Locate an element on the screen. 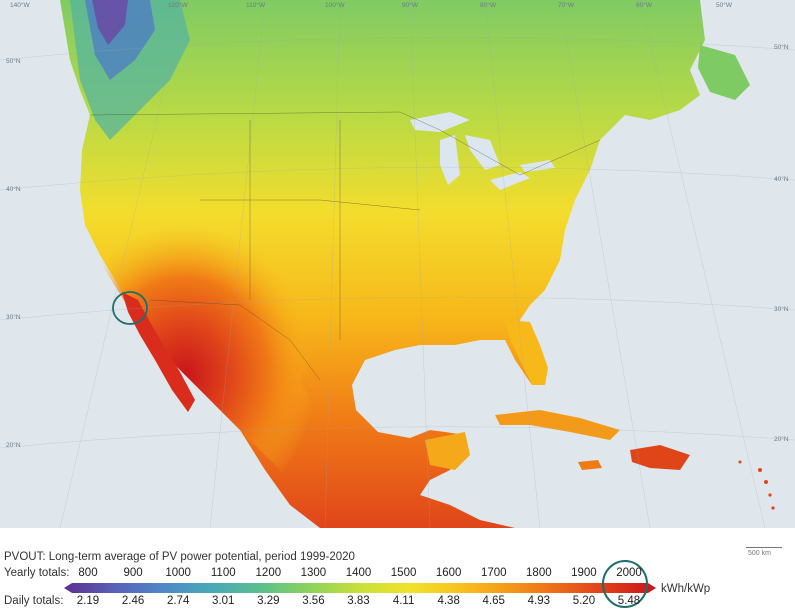  lon-label: 120°W is located at coordinates (178, 5).